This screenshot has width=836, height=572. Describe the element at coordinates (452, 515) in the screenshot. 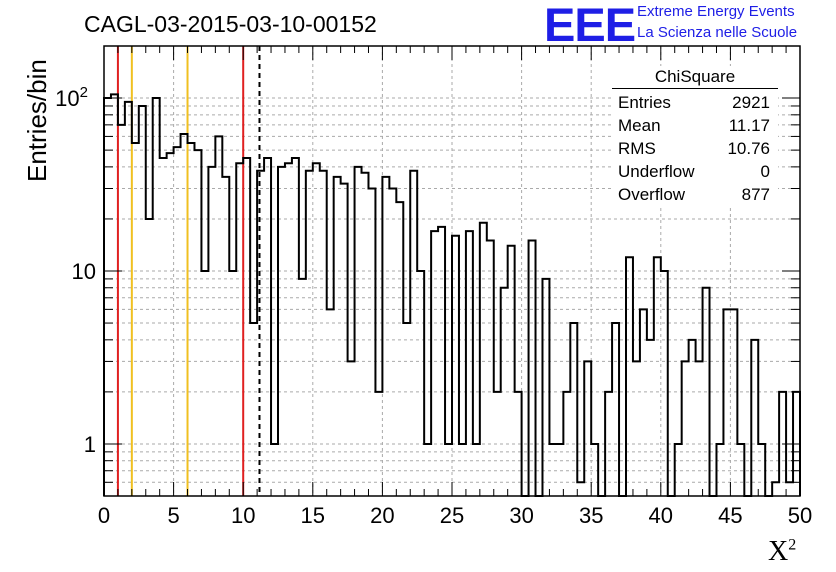

I see `x-tick-label: 25` at that location.